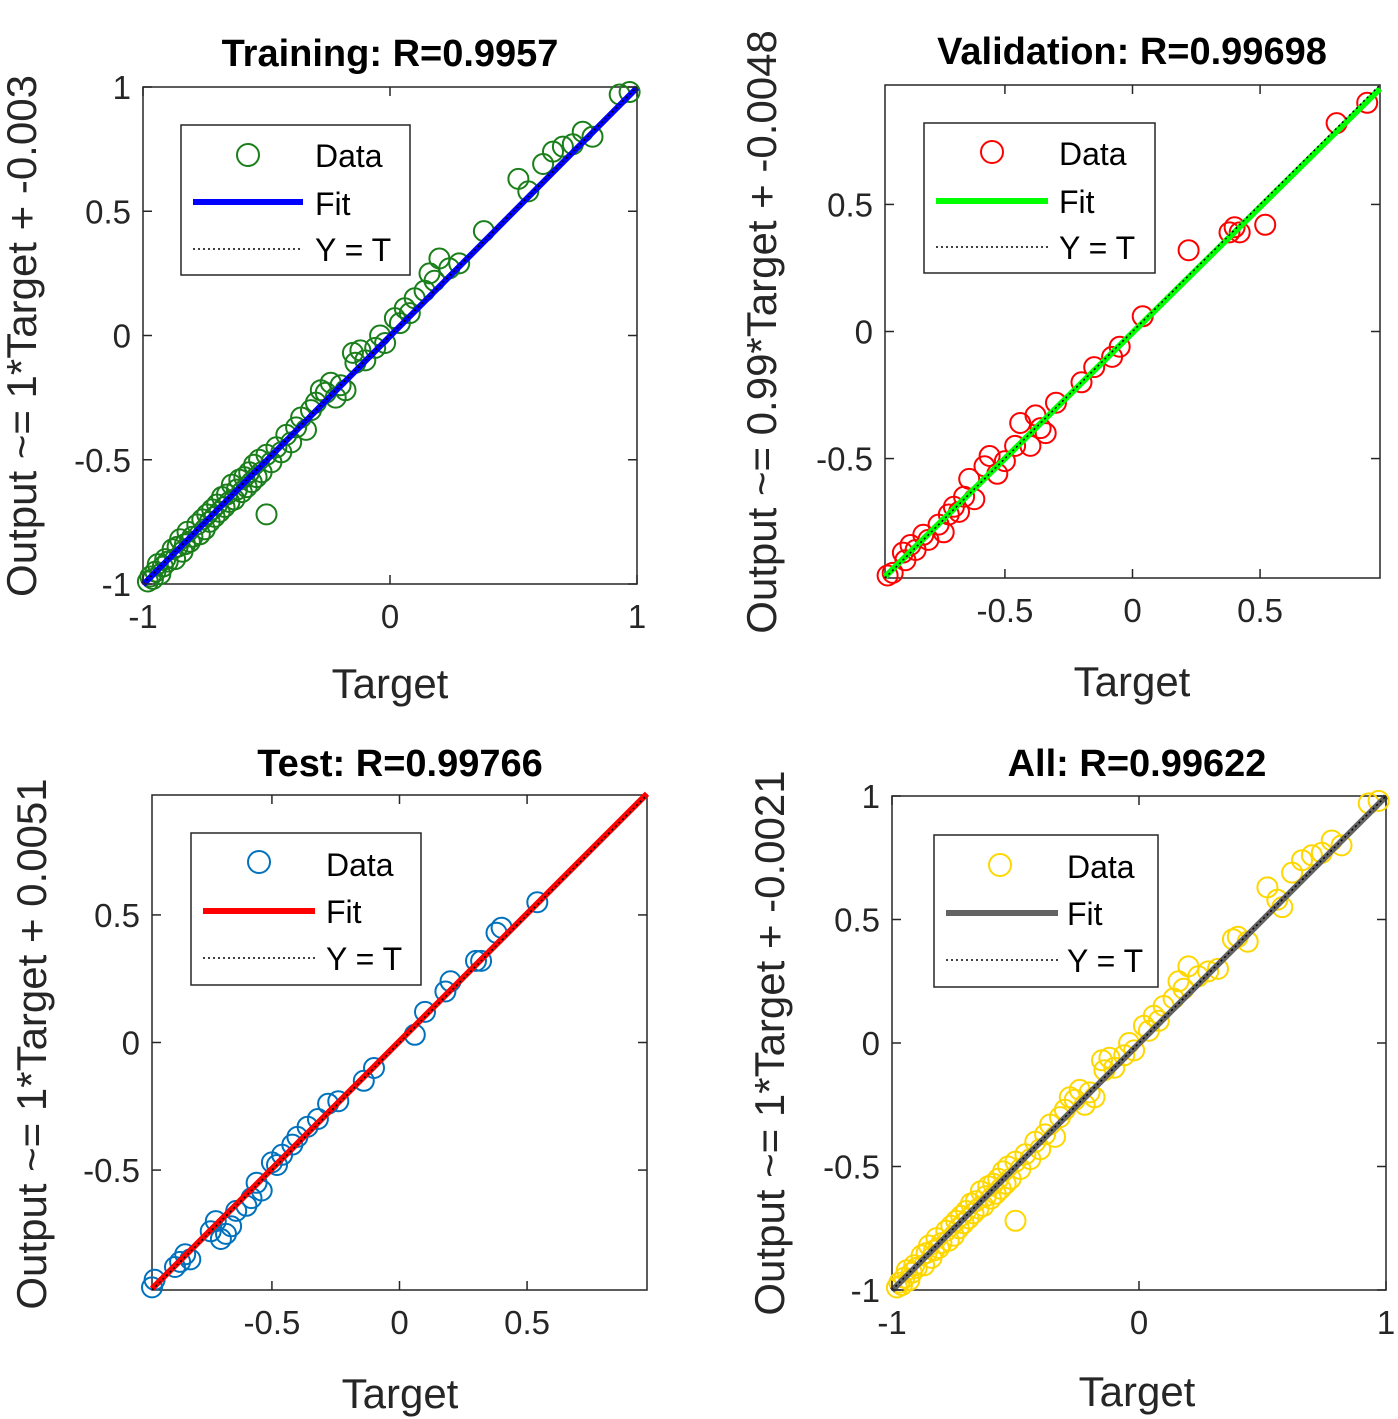 The height and width of the screenshot is (1419, 1398). What do you see at coordinates (390, 54) in the screenshot?
I see `chart-title: Training: R=0.9957` at bounding box center [390, 54].